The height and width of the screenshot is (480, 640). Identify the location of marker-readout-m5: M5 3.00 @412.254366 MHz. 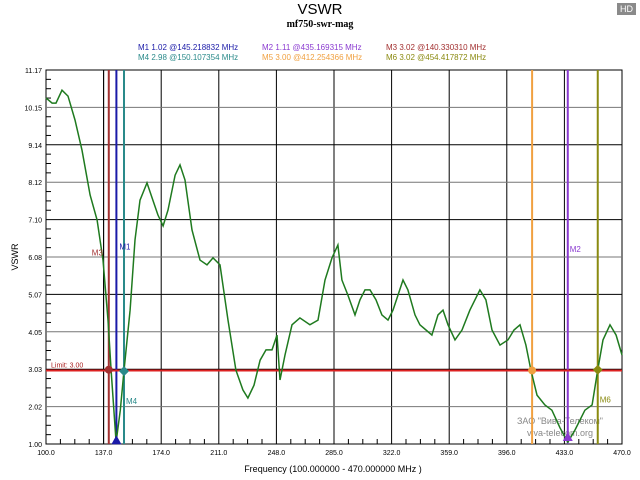
(312, 57).